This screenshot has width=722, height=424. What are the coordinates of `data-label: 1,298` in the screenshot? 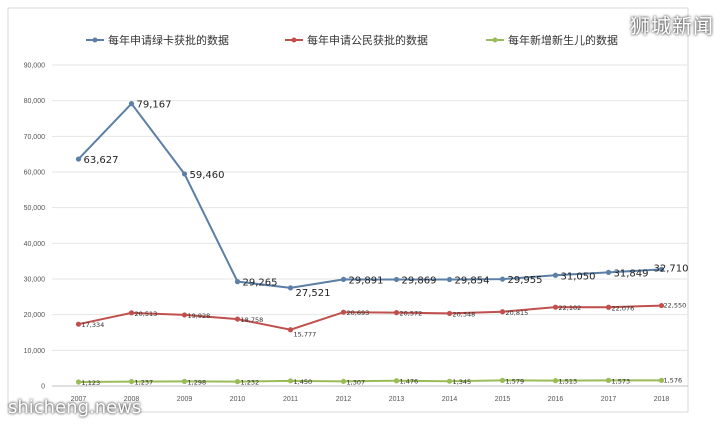 It's located at (197, 382).